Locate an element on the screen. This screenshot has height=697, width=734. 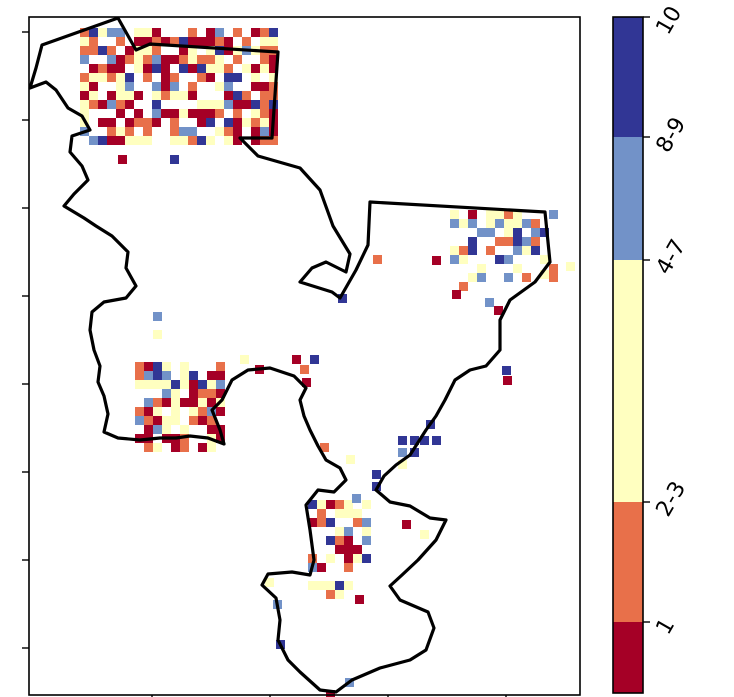
colorbar-label-1: 1 is located at coordinates (666, 626).